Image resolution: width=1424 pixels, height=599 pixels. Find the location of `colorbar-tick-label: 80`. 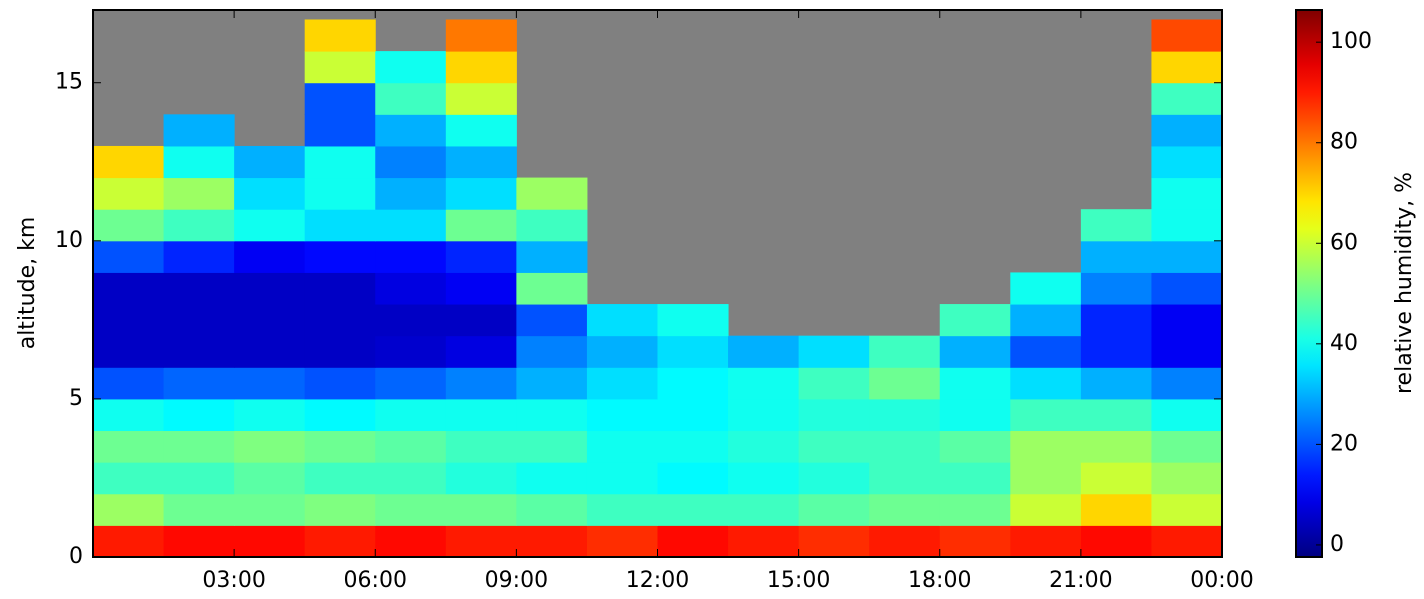

colorbar-tick-label: 80 is located at coordinates (1344, 142).